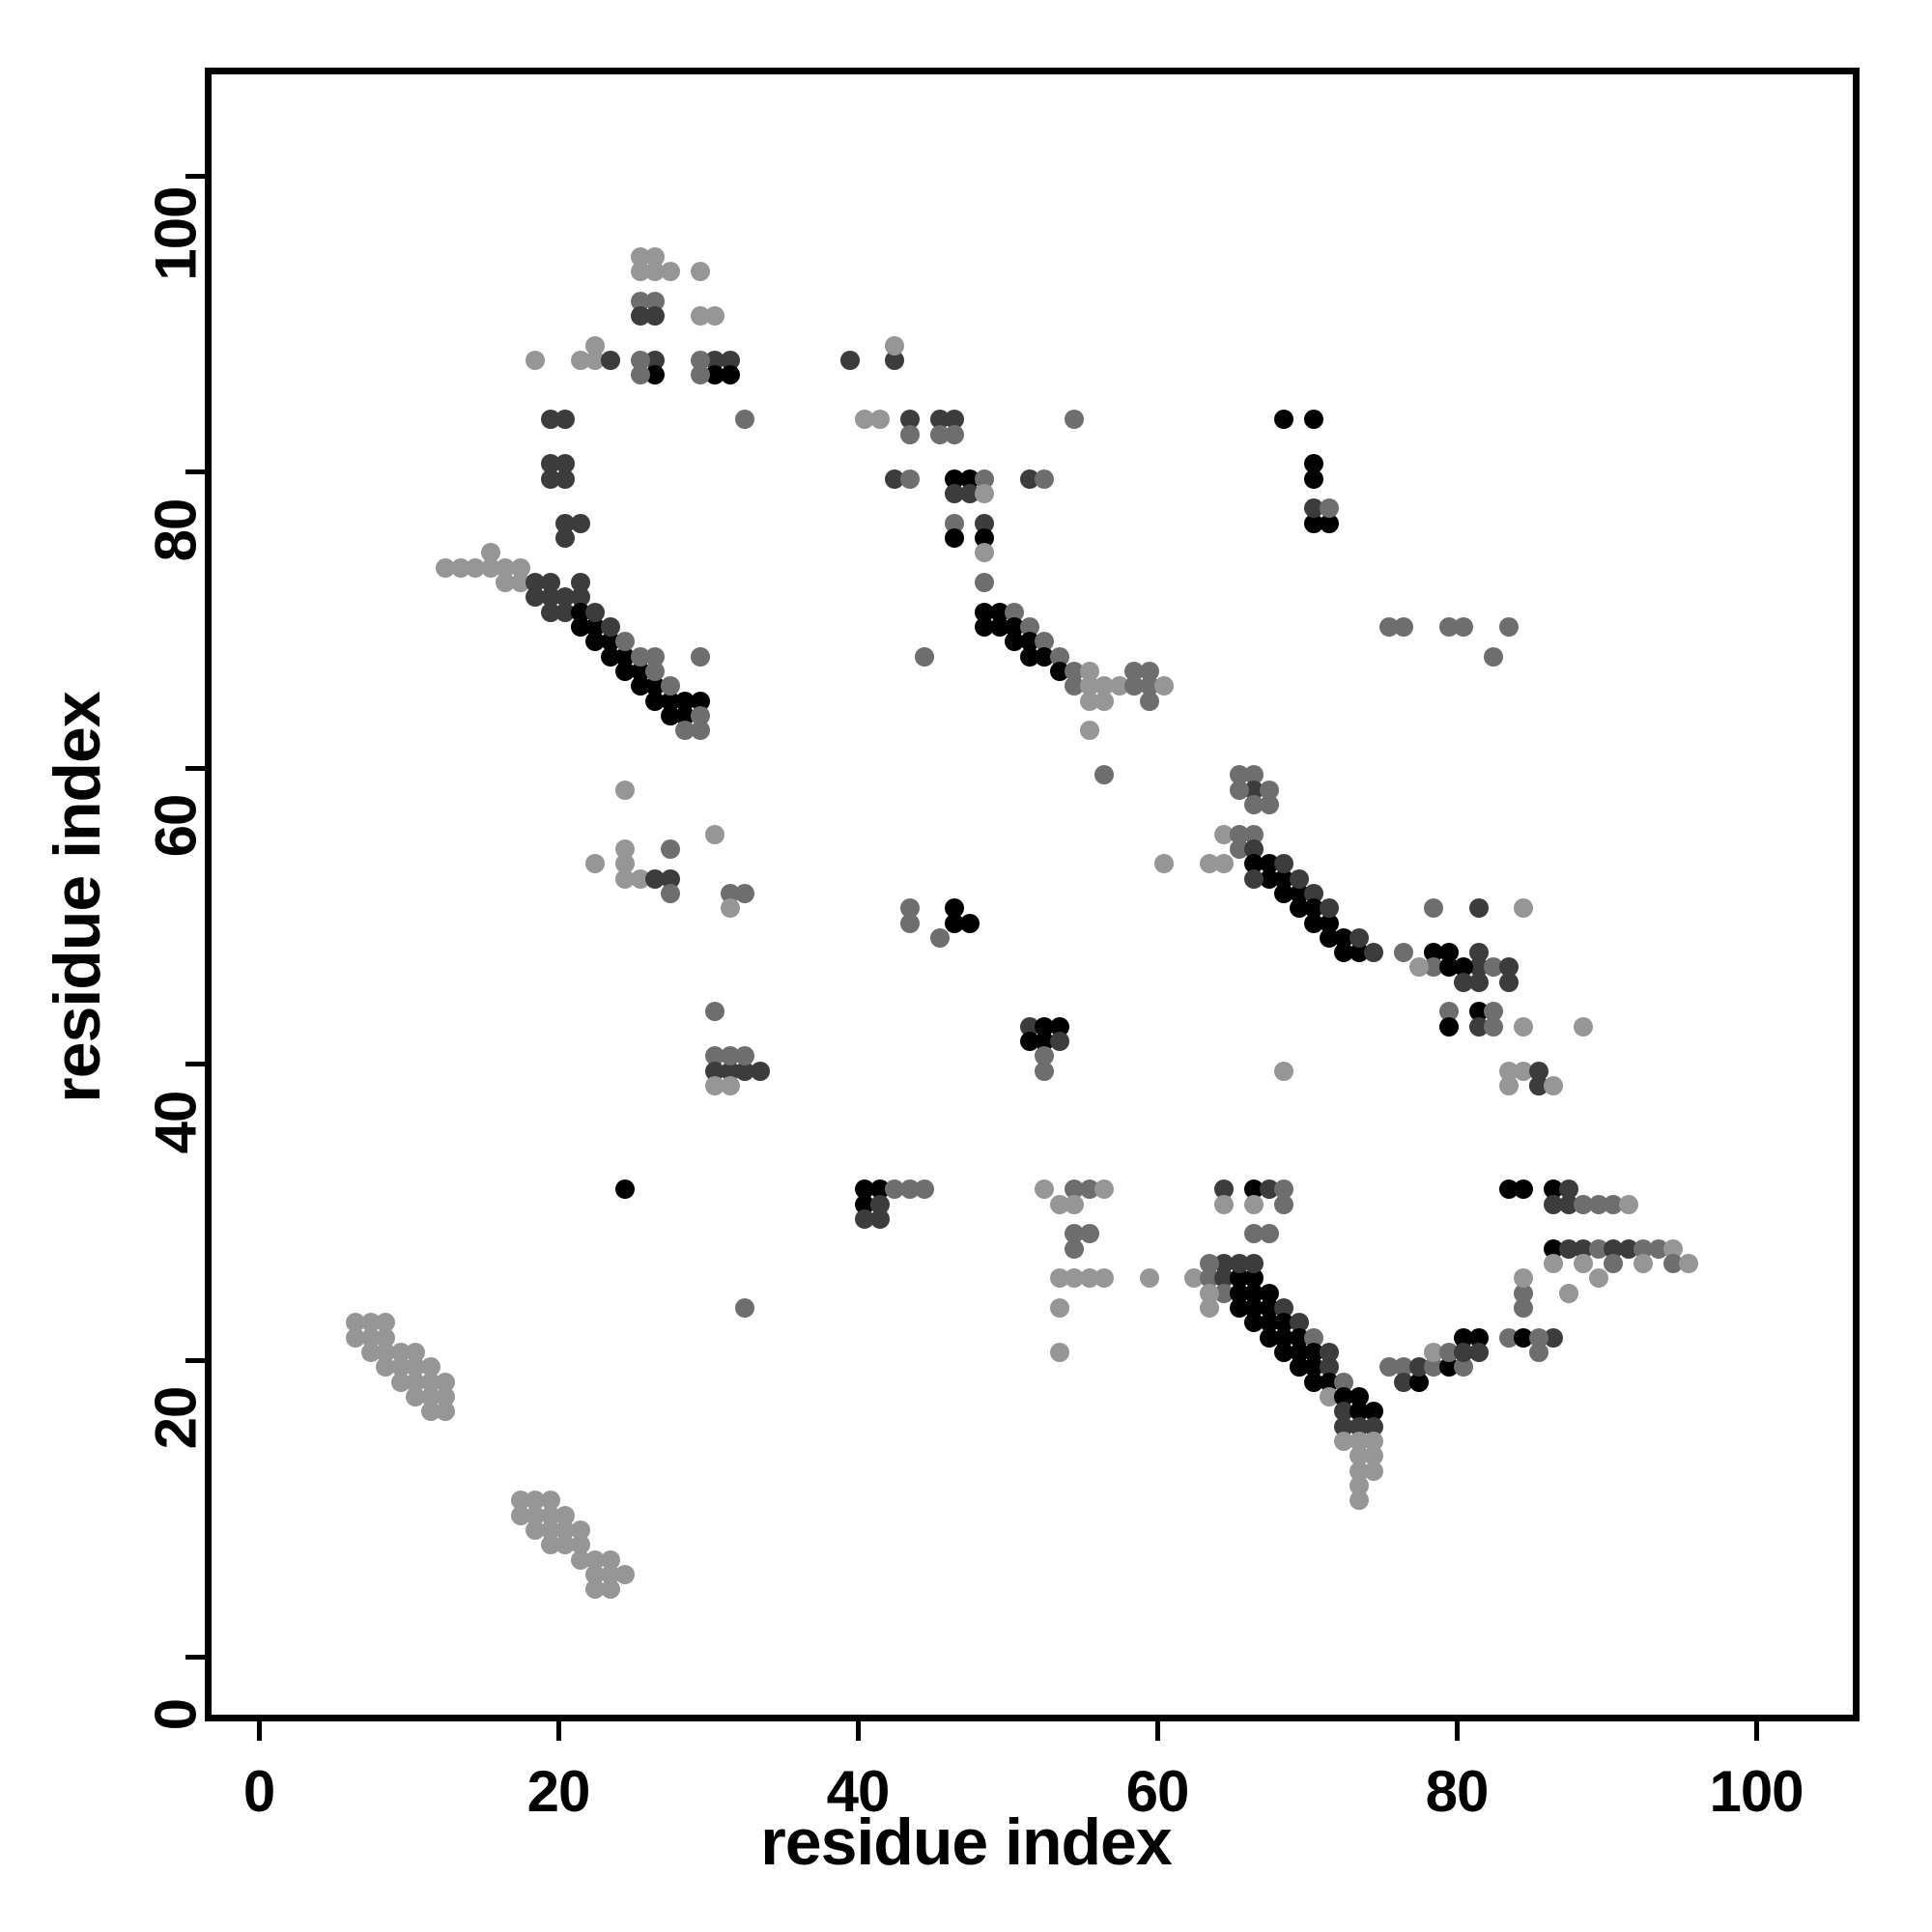  What do you see at coordinates (1457, 1791) in the screenshot?
I see `x-tick-label: 80` at bounding box center [1457, 1791].